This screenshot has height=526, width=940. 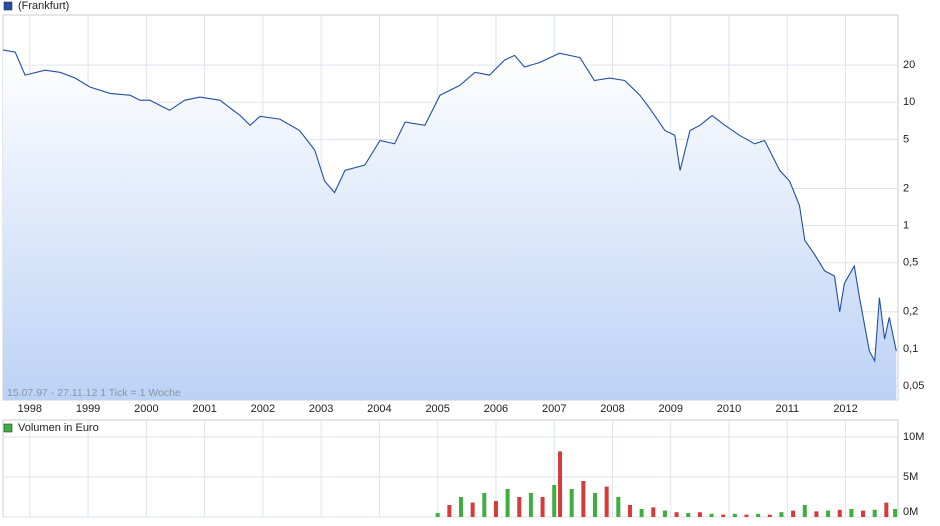 What do you see at coordinates (787, 409) in the screenshot?
I see `x-tick-label: 2011` at bounding box center [787, 409].